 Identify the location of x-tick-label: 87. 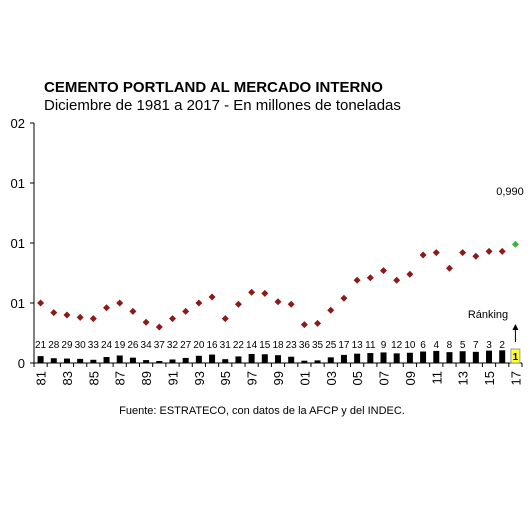
(120, 378).